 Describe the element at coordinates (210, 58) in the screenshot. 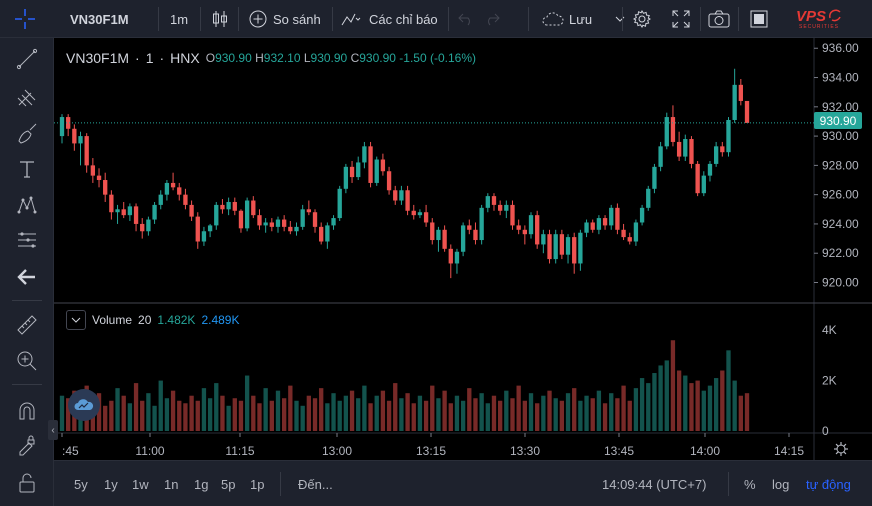

I see `open-label: O` at that location.